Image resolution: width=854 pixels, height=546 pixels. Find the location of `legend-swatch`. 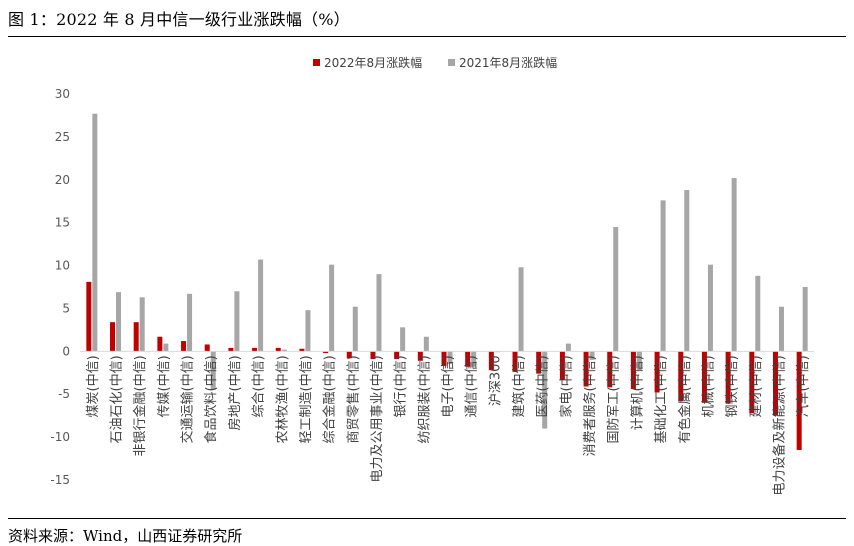

legend-swatch is located at coordinates (451, 62).